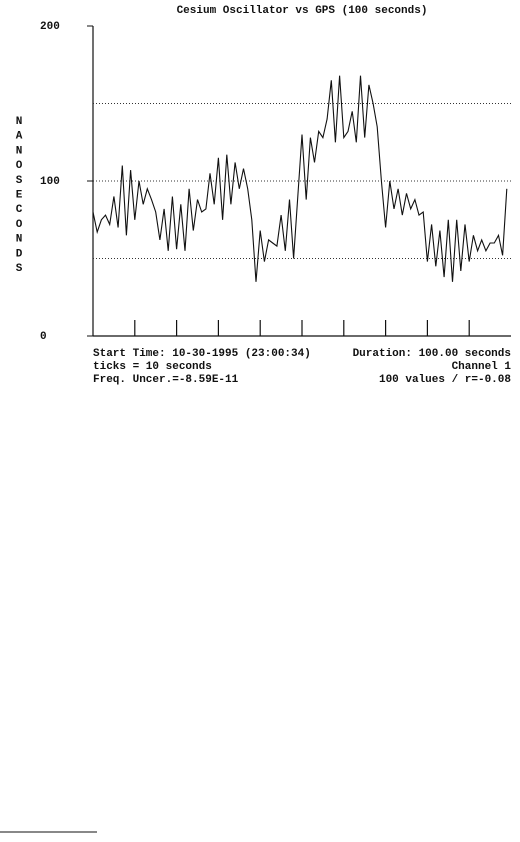 The image size is (520, 842). Describe the element at coordinates (43, 337) in the screenshot. I see `y-tick-label: 0` at that location.